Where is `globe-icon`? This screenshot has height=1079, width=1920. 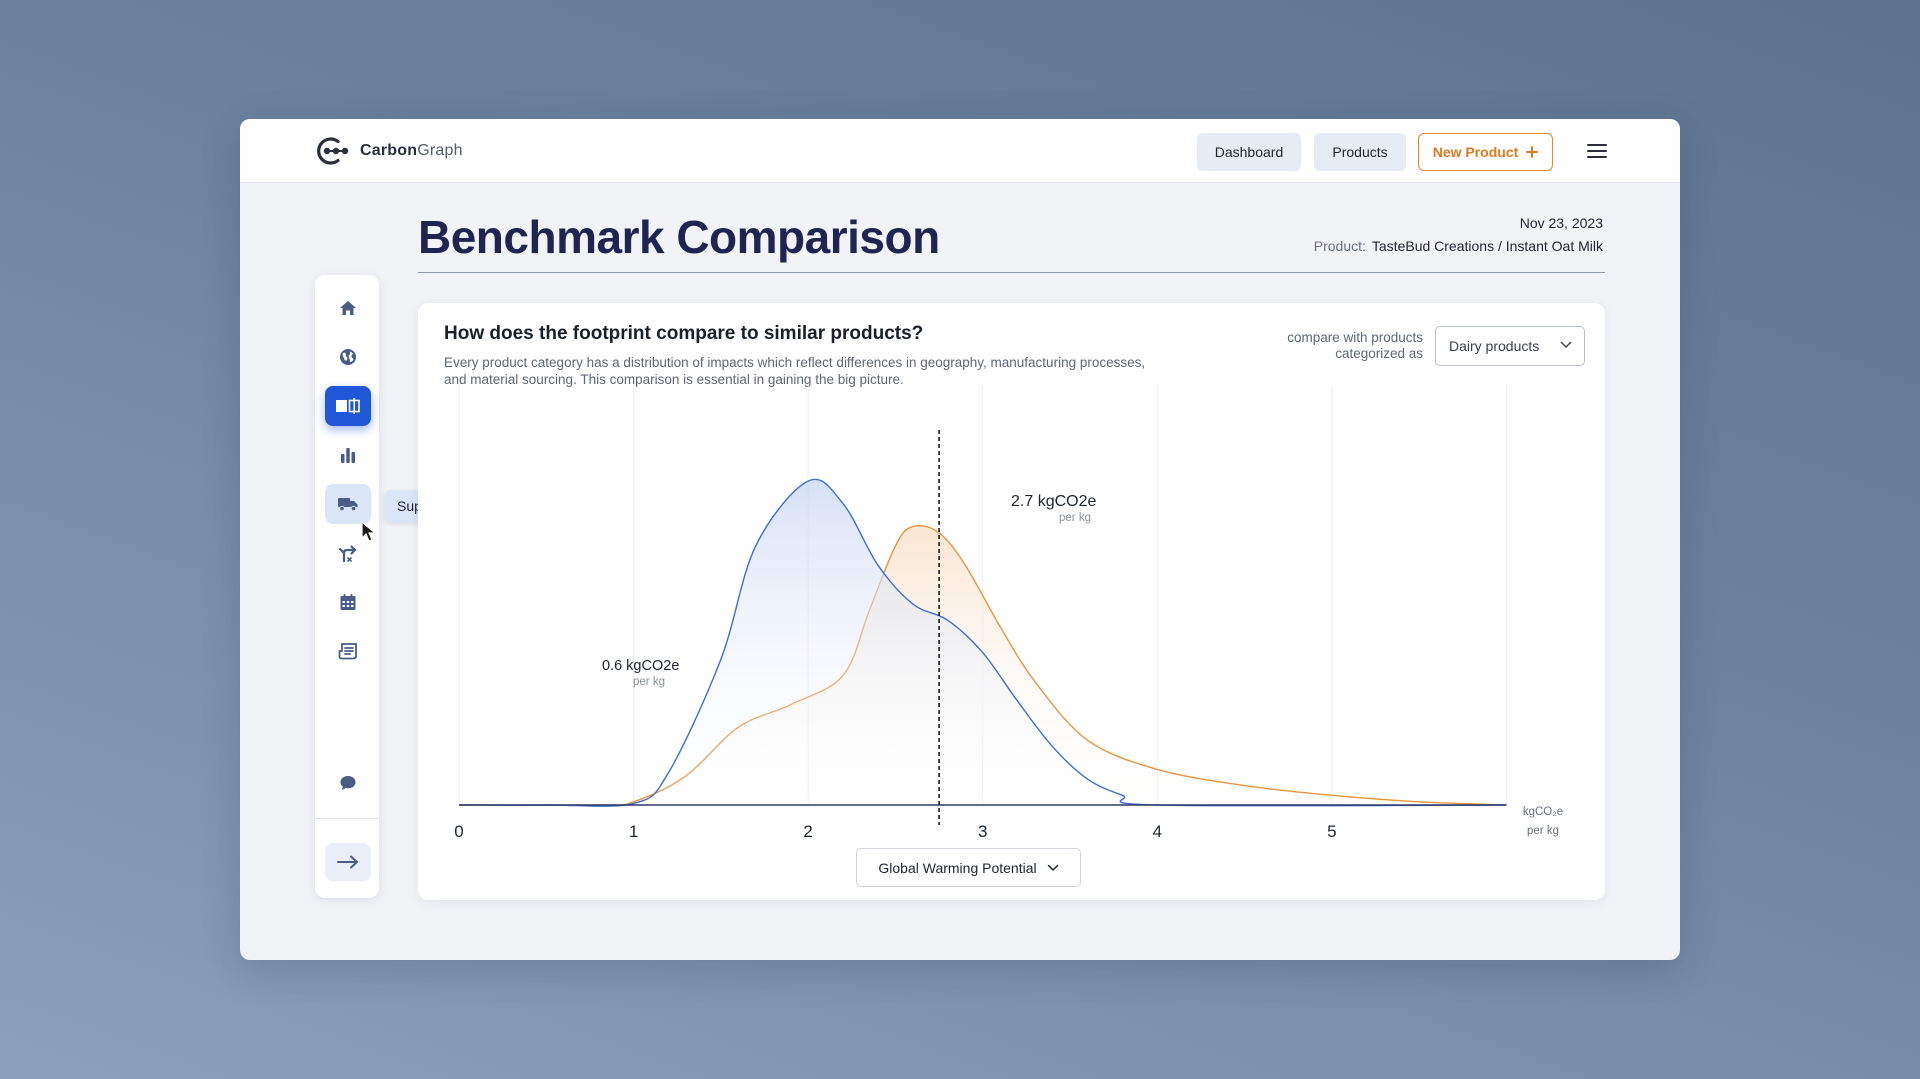
globe-icon is located at coordinates (348, 357).